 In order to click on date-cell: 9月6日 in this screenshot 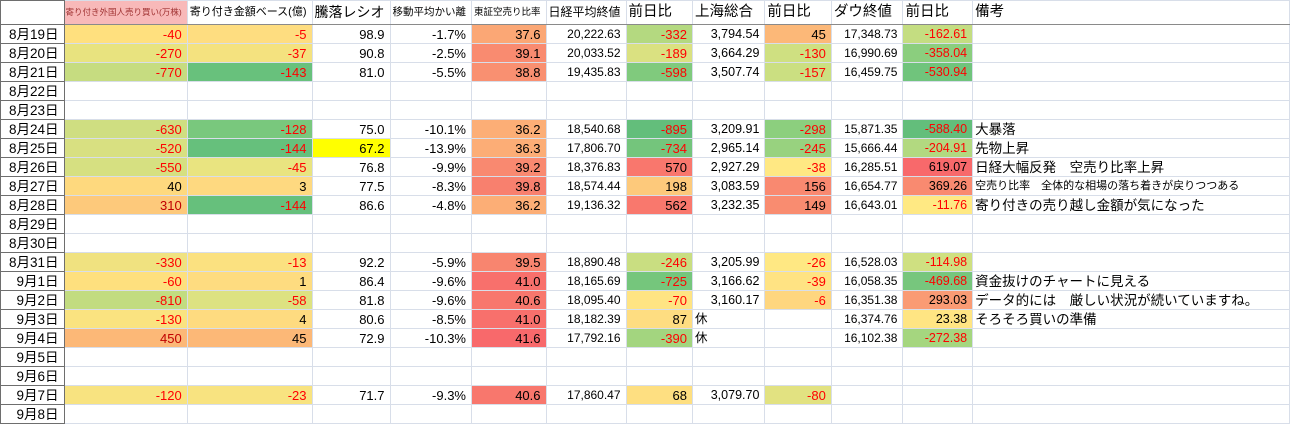, I will do `click(32, 376)`.